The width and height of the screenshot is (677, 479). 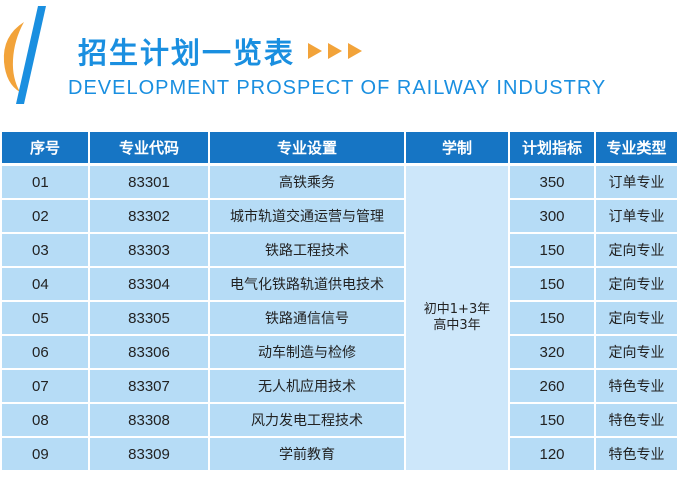 What do you see at coordinates (335, 51) in the screenshot?
I see `triple-arrow-icon` at bounding box center [335, 51].